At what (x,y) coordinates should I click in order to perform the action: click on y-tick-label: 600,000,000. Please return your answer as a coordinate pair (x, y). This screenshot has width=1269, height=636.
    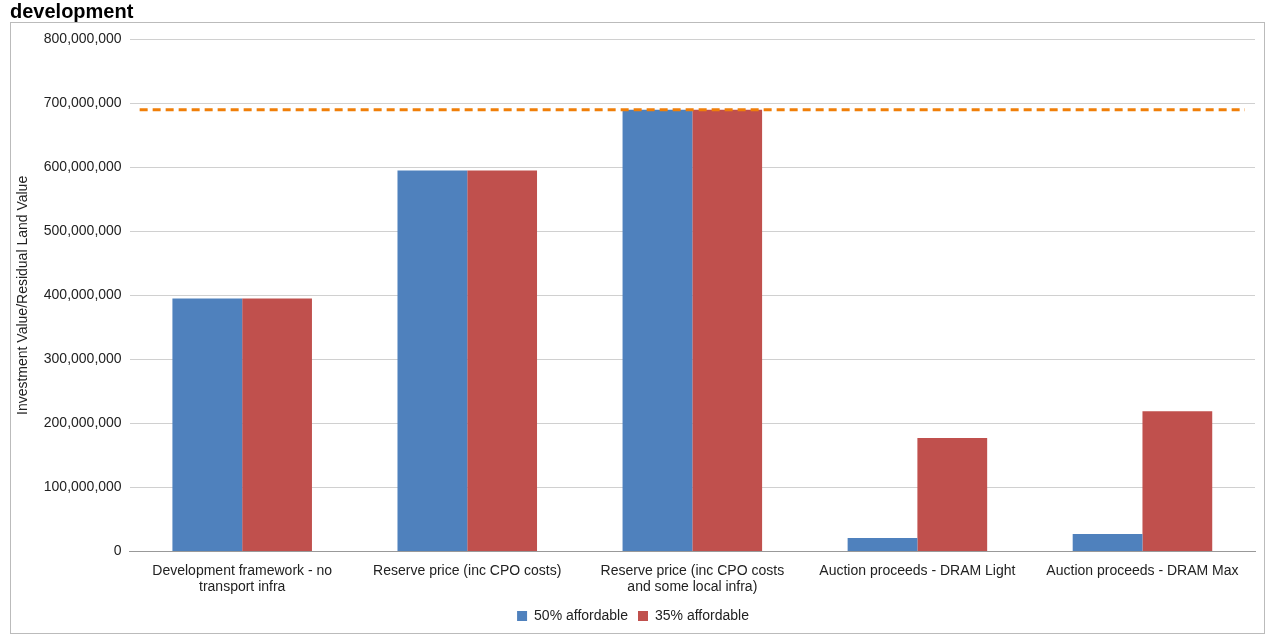
    Looking at the image, I should click on (82, 166).